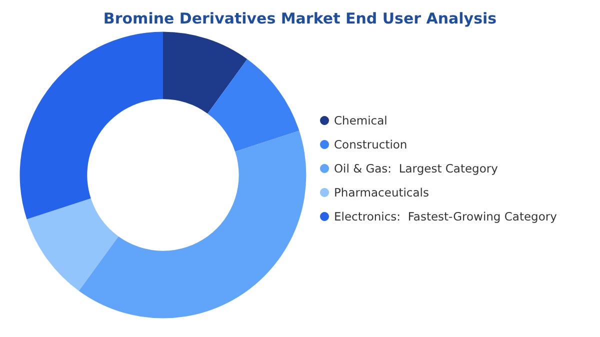 The width and height of the screenshot is (600, 337). What do you see at coordinates (300, 19) in the screenshot?
I see `chart-title: Bromine Derivatives Market End User Analysis` at bounding box center [300, 19].